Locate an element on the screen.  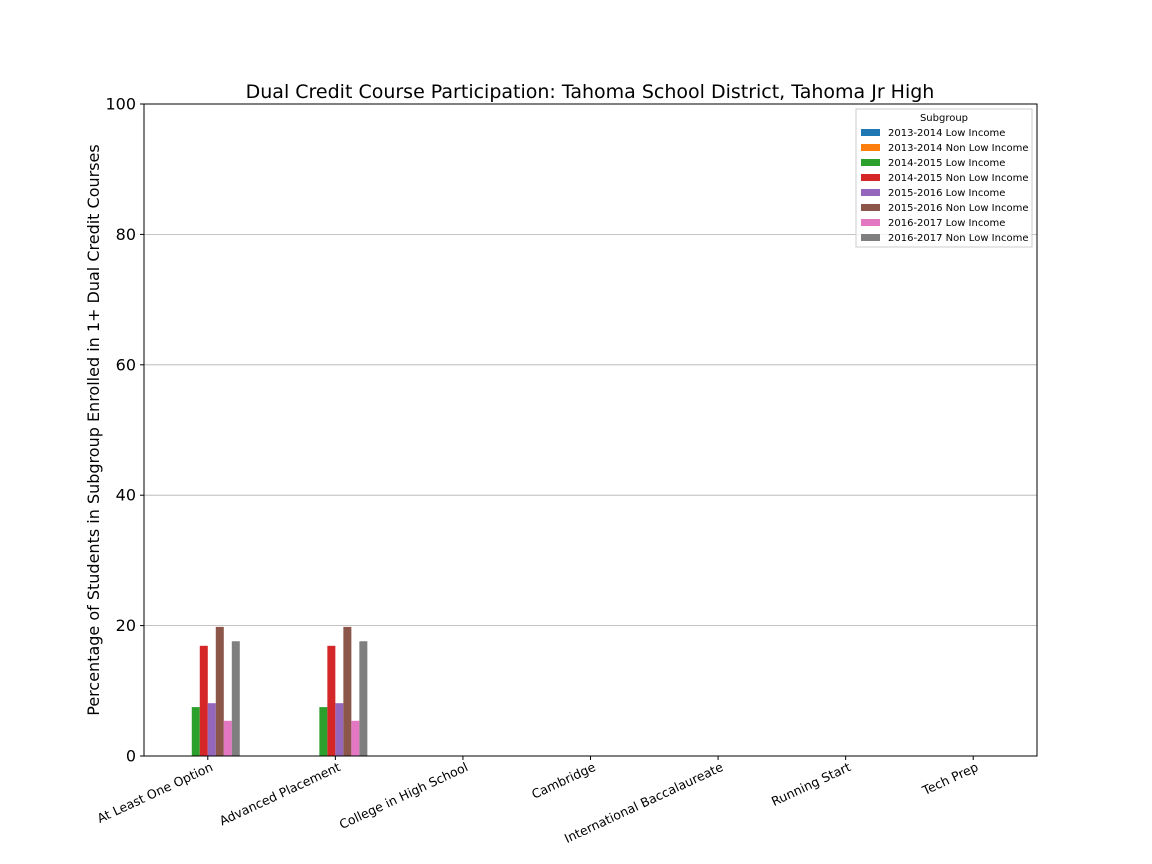
y-tick-label: 80 is located at coordinates (126, 234).